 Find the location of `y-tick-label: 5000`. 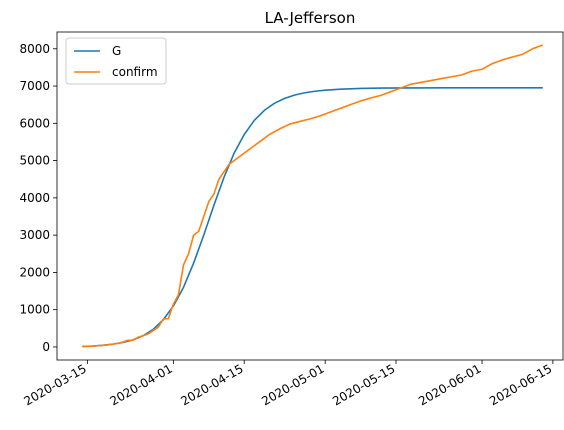

y-tick-label: 5000 is located at coordinates (34, 161).